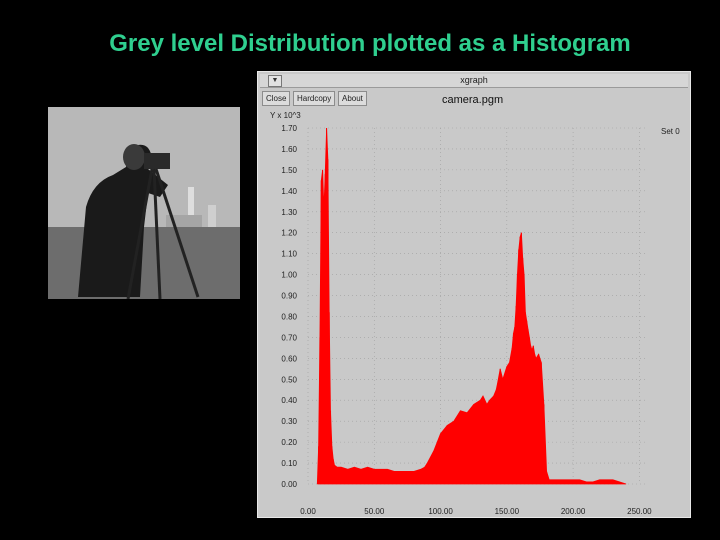 Image resolution: width=720 pixels, height=540 pixels. I want to click on x-tick-label: 250.00, so click(639, 511).